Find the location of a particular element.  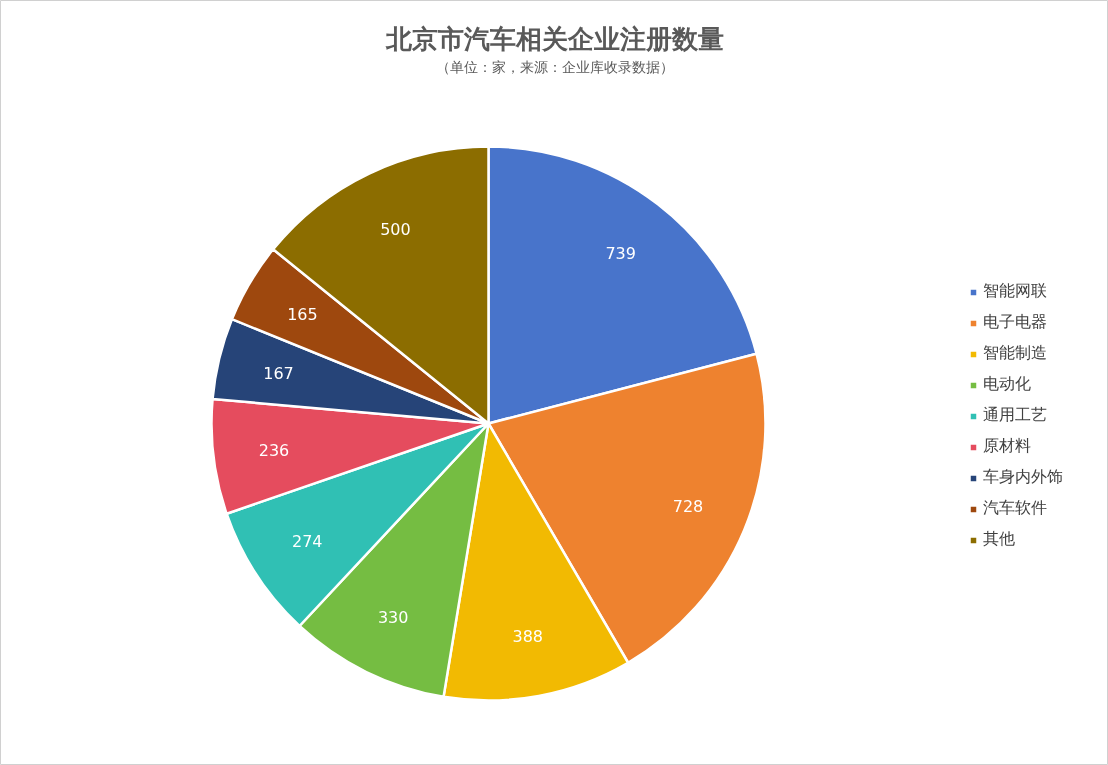

data-label: 388 is located at coordinates (528, 636).